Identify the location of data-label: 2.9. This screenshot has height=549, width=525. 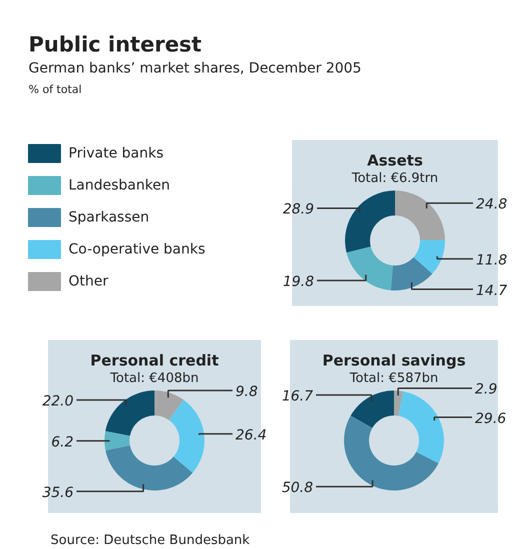
(486, 390).